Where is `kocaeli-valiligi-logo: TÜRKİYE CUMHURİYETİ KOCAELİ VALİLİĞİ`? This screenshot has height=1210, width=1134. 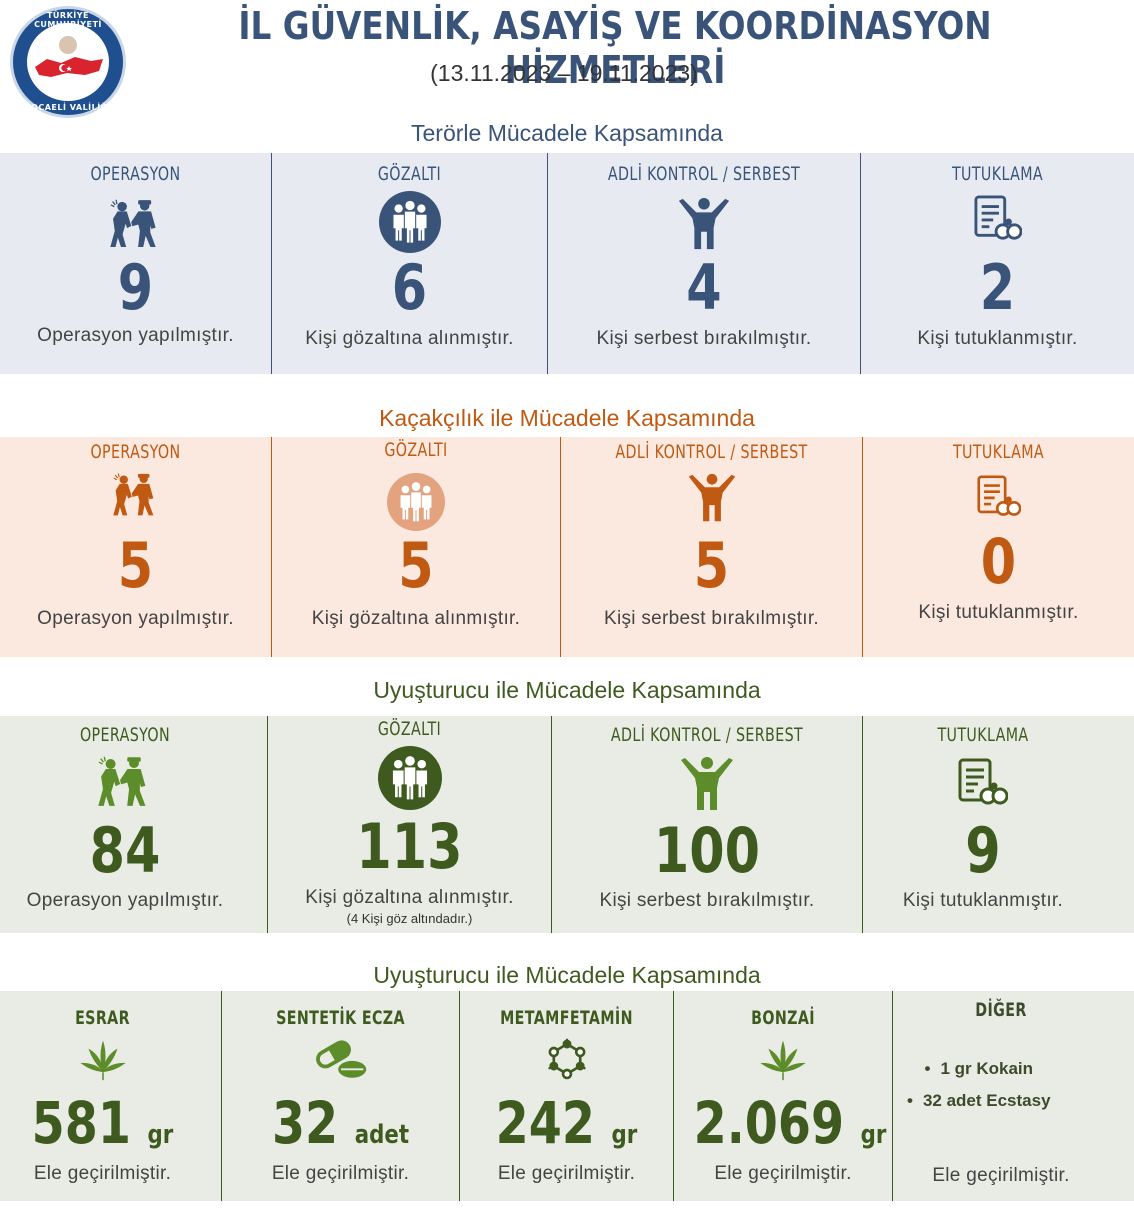
kocaeli-valiligi-logo: TÜRKİYE CUMHURİYETİ KOCAELİ VALİLİĞİ is located at coordinates (68, 62).